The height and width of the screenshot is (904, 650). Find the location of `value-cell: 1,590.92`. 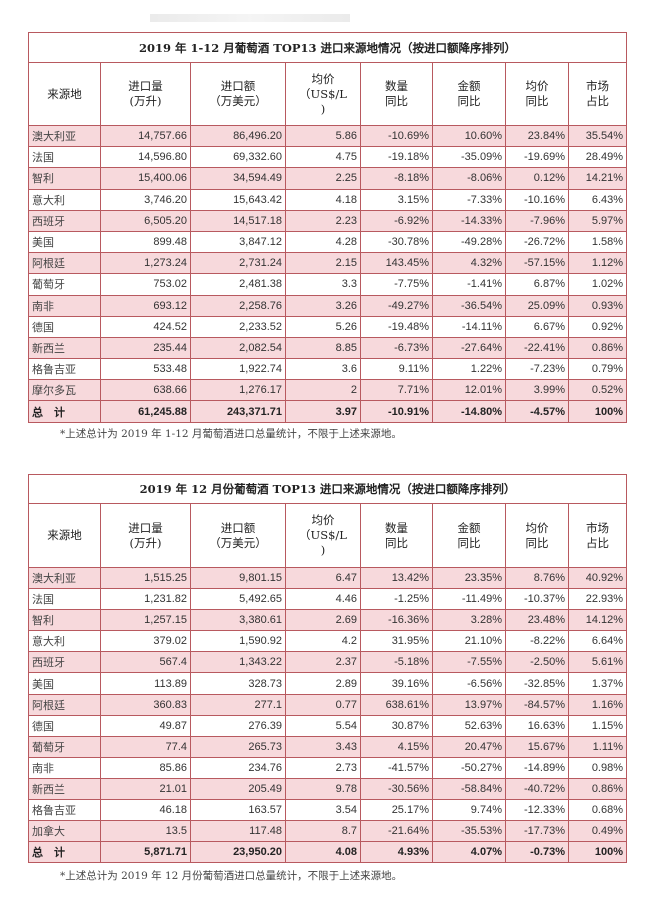

value-cell: 1,590.92 is located at coordinates (238, 641).